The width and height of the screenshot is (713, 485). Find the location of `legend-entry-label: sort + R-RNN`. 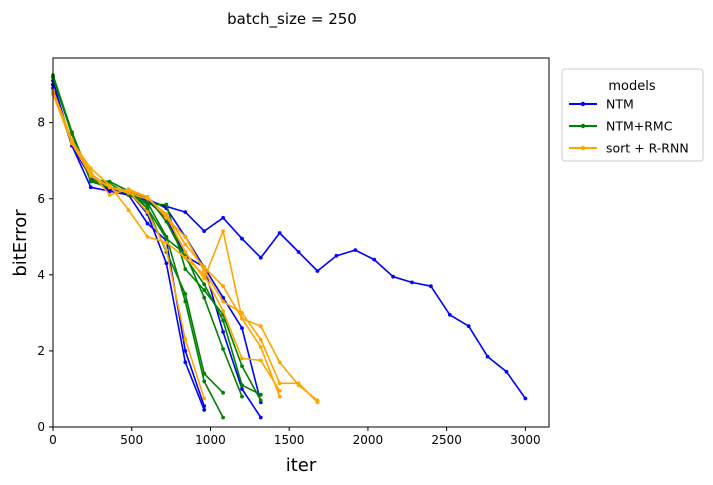

legend-entry-label: sort + R-RNN is located at coordinates (647, 148).